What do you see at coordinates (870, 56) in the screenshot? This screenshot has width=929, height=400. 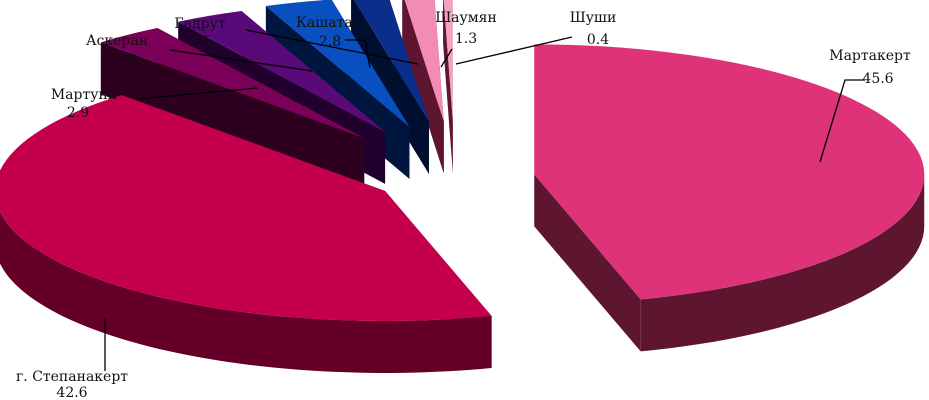 I see `slice-label-0: Мартакерт` at bounding box center [870, 56].